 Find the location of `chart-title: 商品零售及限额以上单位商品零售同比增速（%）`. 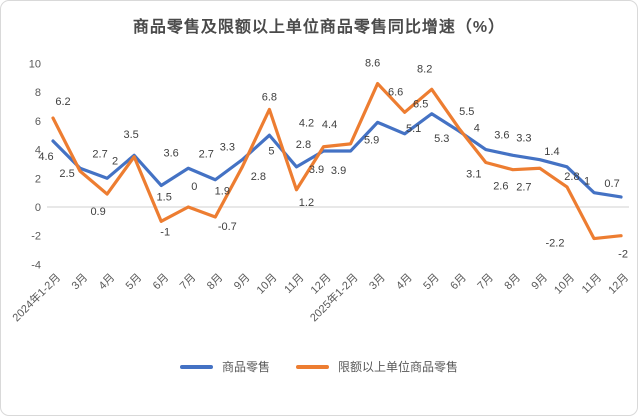

chart-title: 商品零售及限额以上单位商品零售同比增速（%） is located at coordinates (319, 27).